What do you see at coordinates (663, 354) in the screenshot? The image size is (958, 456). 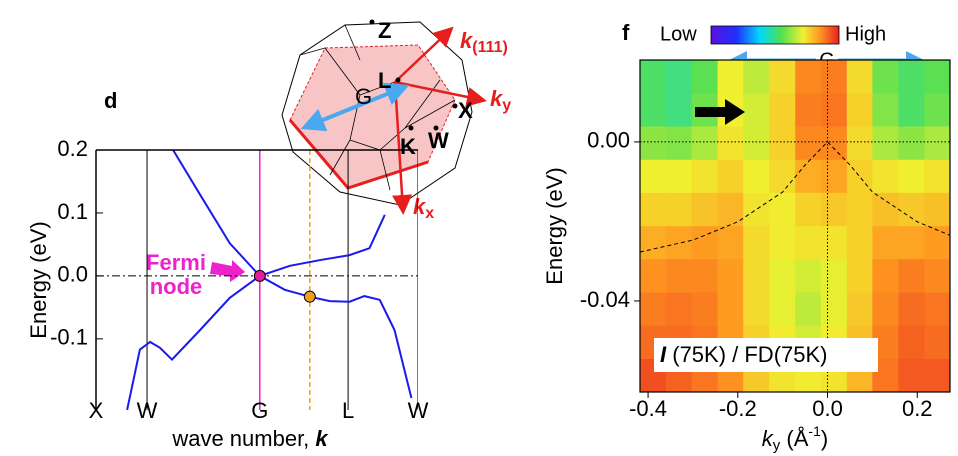 I see `annotation-symbol: I` at bounding box center [663, 354].